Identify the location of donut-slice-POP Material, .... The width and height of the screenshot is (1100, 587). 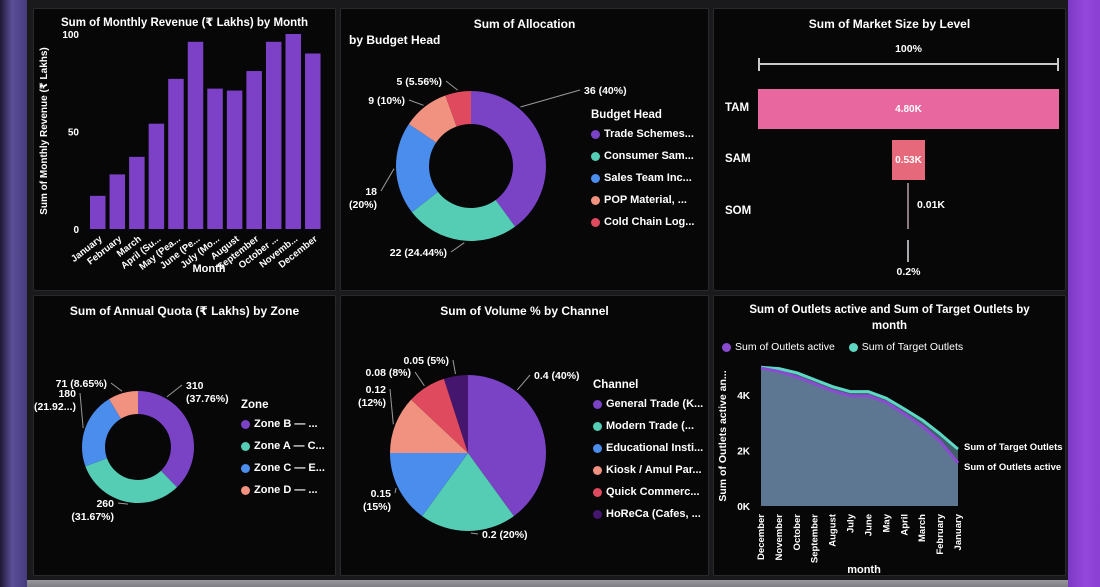
(432, 119).